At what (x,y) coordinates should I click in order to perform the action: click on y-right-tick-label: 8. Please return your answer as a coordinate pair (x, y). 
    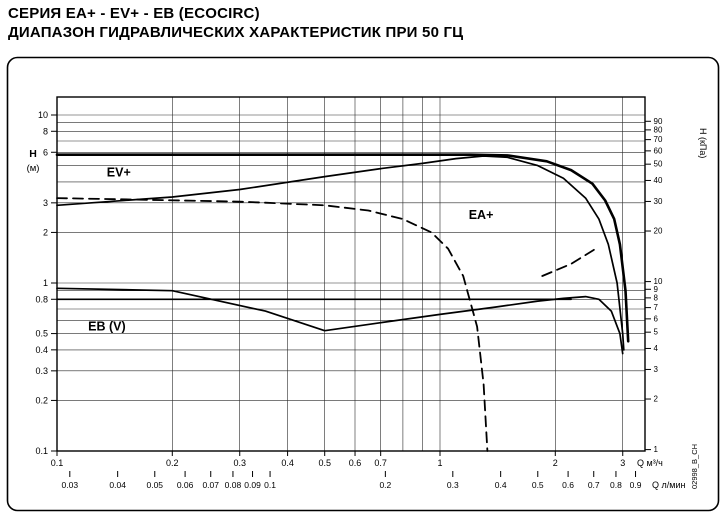
    Looking at the image, I should click on (656, 297).